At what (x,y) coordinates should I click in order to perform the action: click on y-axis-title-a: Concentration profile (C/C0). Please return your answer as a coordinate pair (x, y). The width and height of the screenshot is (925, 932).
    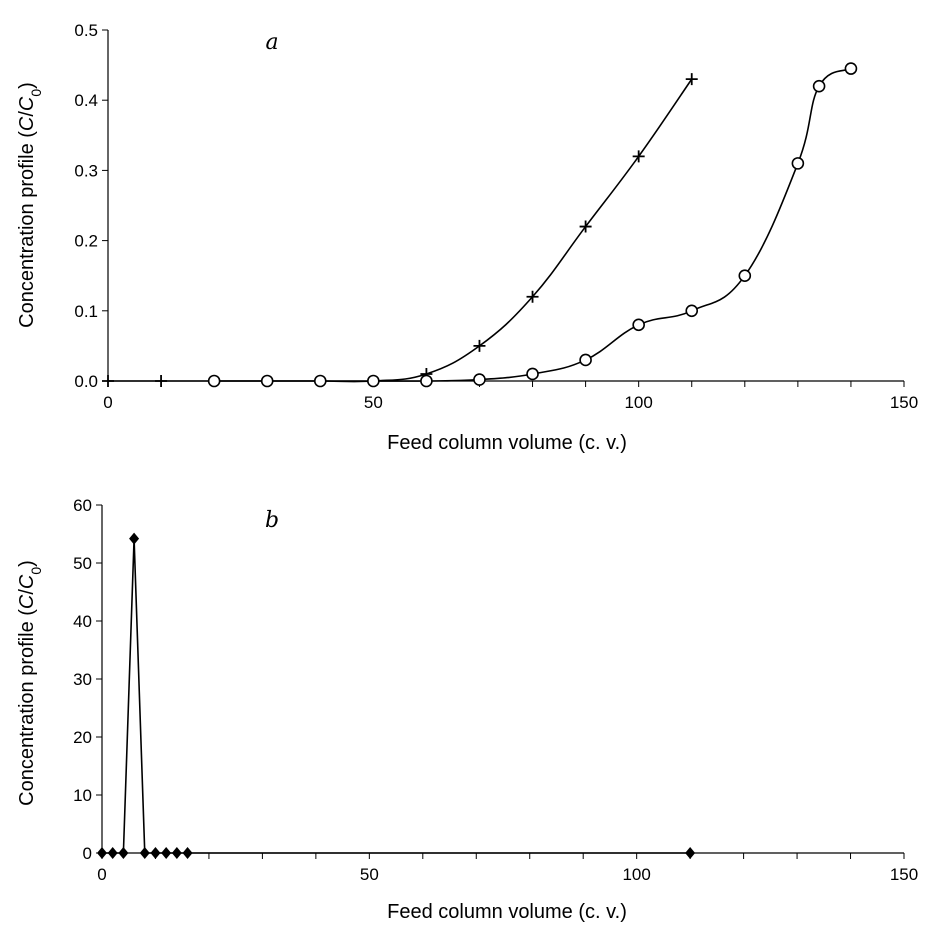
    Looking at the image, I should click on (30, 205).